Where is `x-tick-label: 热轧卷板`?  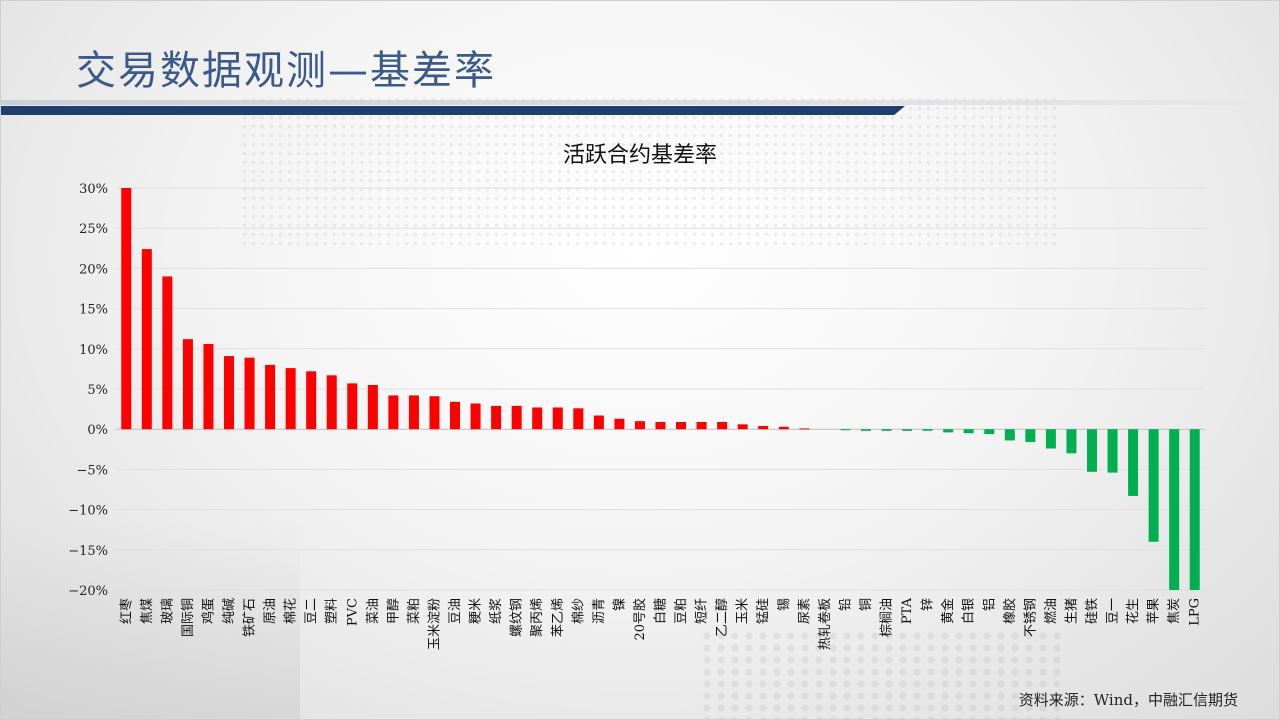 x-tick-label: 热轧卷板 is located at coordinates (825, 624).